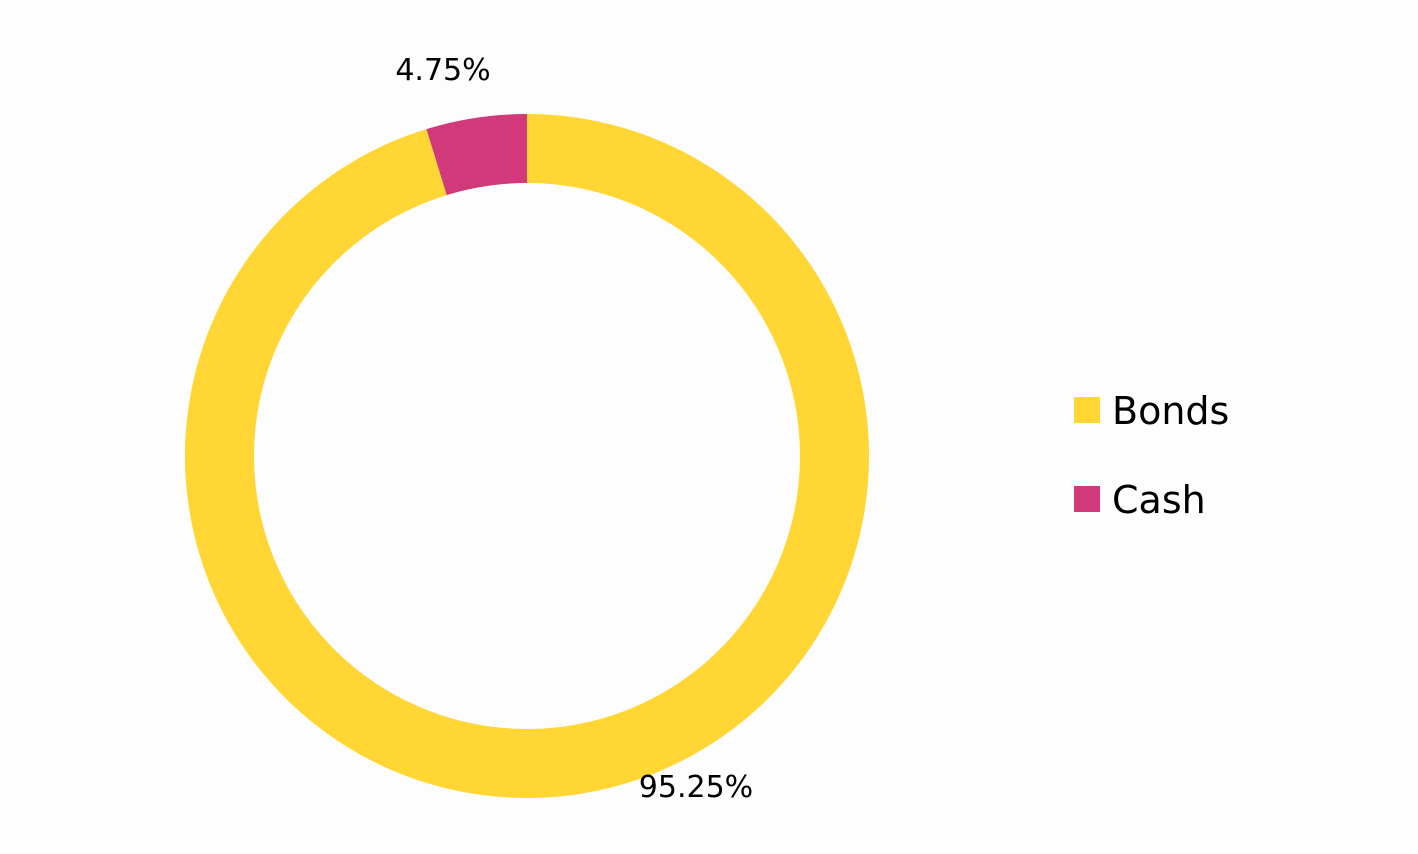 This screenshot has height=854, width=1418. I want to click on legend-label-cash: Cash, so click(1159, 500).